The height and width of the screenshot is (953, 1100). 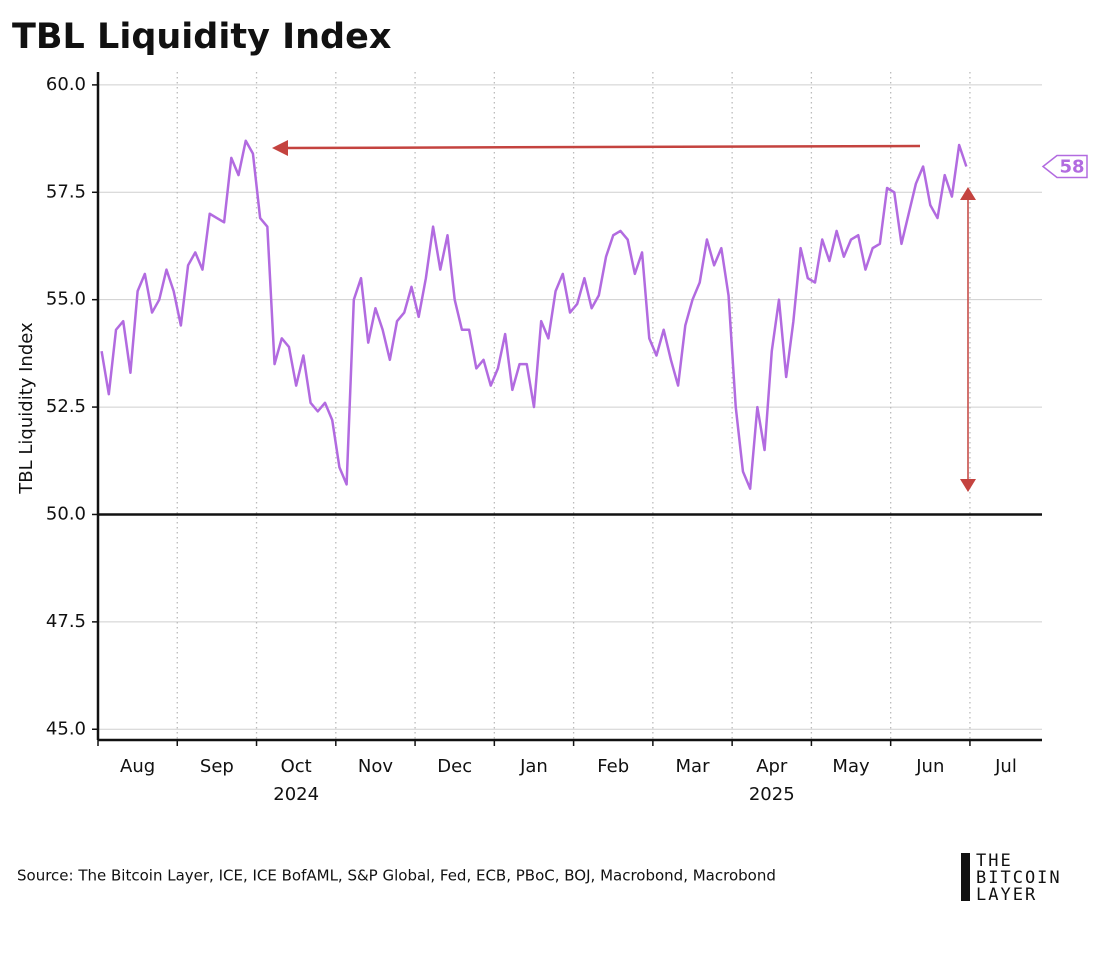 I want to click on y-tick-label: 50.0, so click(x=66, y=513).